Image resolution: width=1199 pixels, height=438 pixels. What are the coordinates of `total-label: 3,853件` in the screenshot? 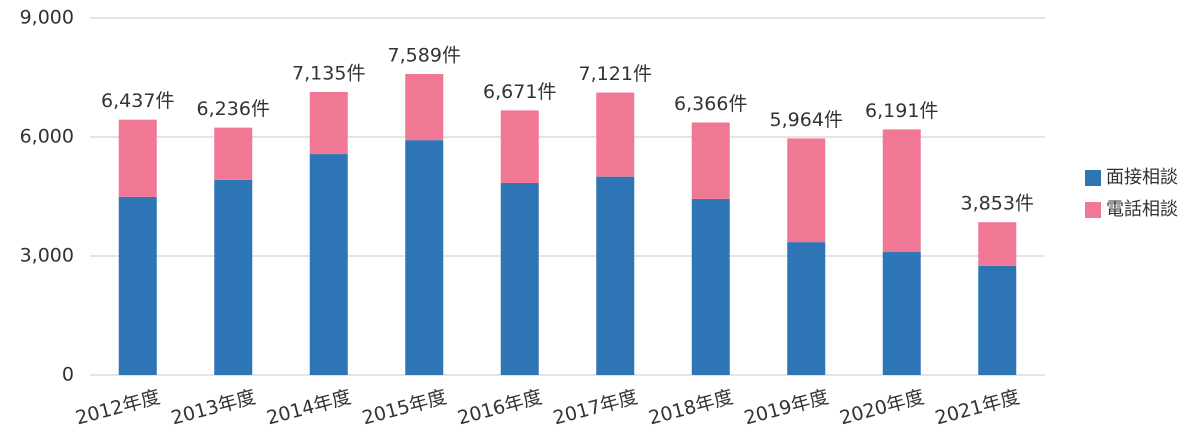 It's located at (997, 204).